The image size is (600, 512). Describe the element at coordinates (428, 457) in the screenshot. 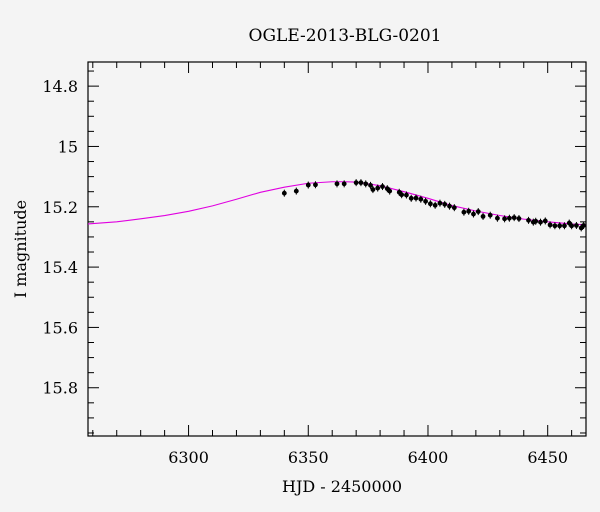

I see `x-tick-label: 6400` at that location.